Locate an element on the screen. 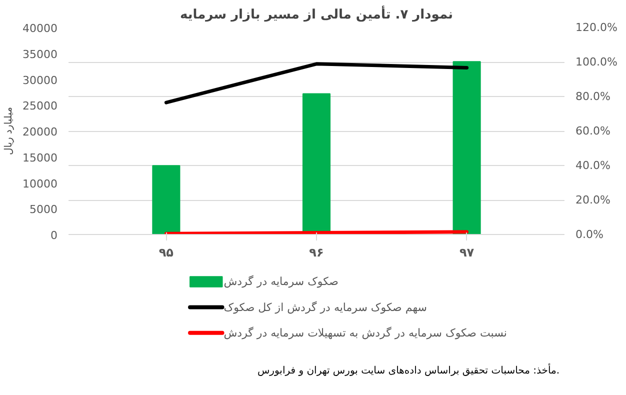 Image resolution: width=626 pixels, height=395 pixels. y2-tick-label: 100.0% is located at coordinates (597, 62).